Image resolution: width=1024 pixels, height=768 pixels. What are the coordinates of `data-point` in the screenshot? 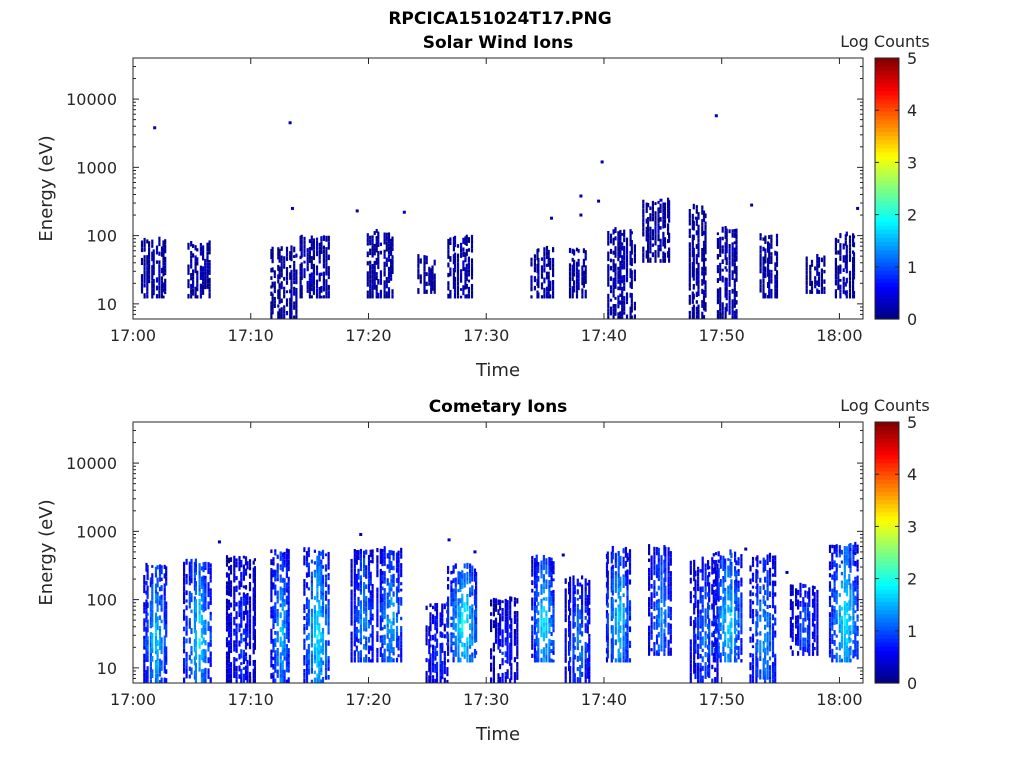 It's located at (696, 218).